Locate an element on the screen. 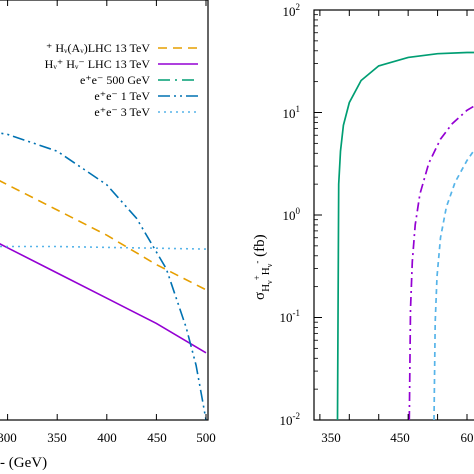  left-tick-labels: 300 350 400 450 500 is located at coordinates (108, 437).